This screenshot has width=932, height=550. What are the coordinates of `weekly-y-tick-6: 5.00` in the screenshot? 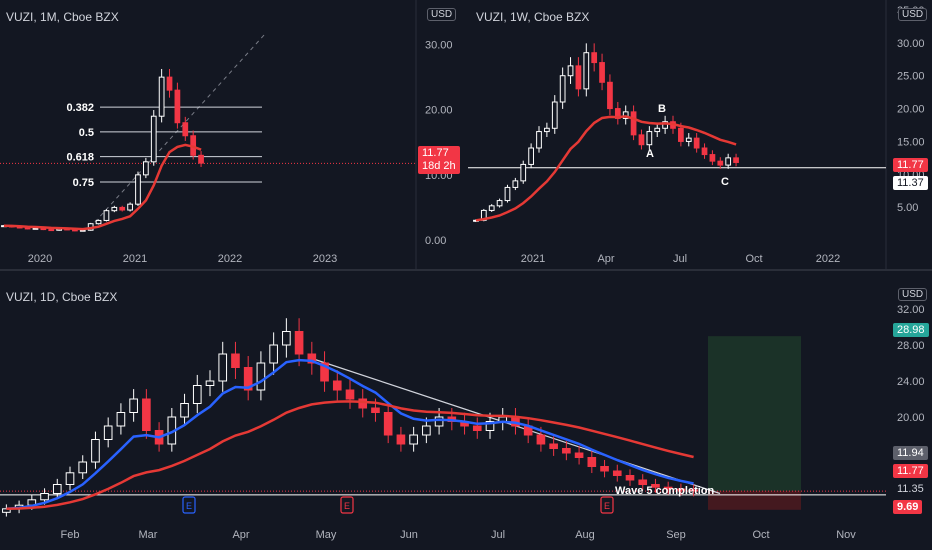 It's located at (907, 208).